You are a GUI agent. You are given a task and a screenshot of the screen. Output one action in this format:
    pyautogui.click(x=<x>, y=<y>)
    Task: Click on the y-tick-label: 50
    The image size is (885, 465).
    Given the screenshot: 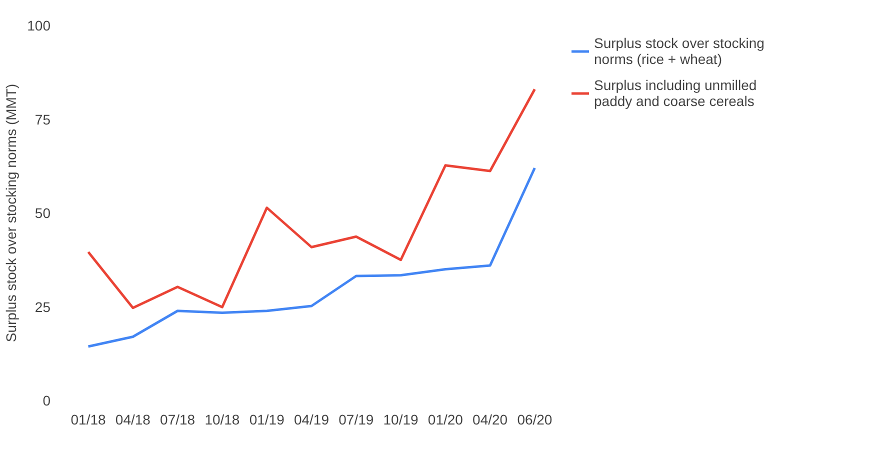 What is the action you would take?
    pyautogui.click(x=42, y=213)
    